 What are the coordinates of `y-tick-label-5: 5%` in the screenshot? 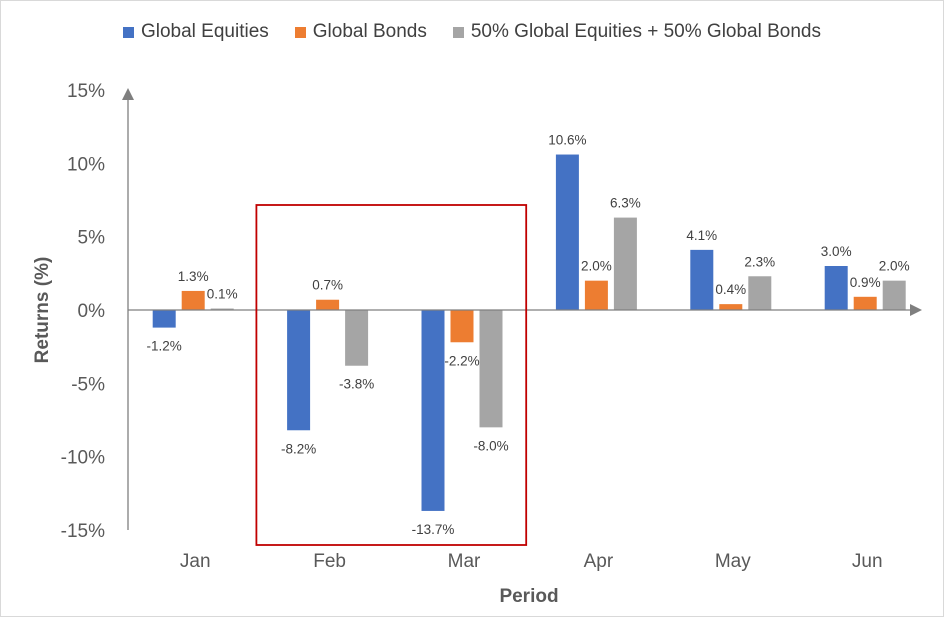 It's located at (92, 238).